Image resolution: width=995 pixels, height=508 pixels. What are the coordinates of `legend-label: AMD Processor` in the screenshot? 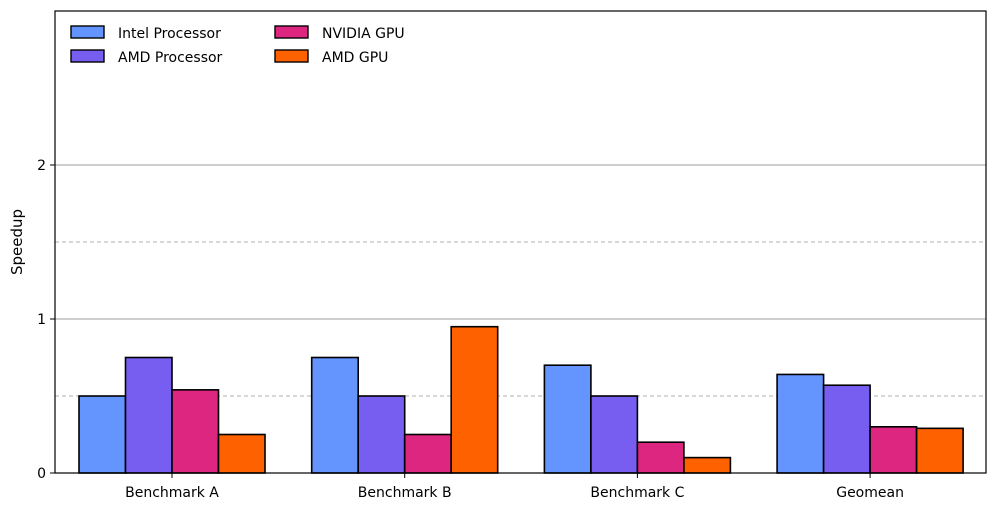 It's located at (170, 58).